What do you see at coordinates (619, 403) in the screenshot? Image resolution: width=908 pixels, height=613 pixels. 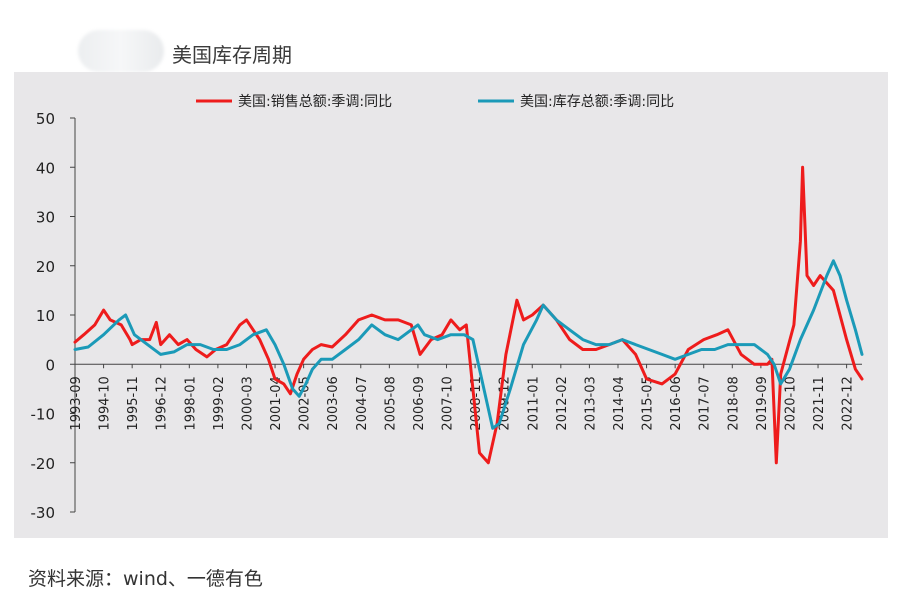 I see `x-tick-label: 2014-04` at bounding box center [619, 403].